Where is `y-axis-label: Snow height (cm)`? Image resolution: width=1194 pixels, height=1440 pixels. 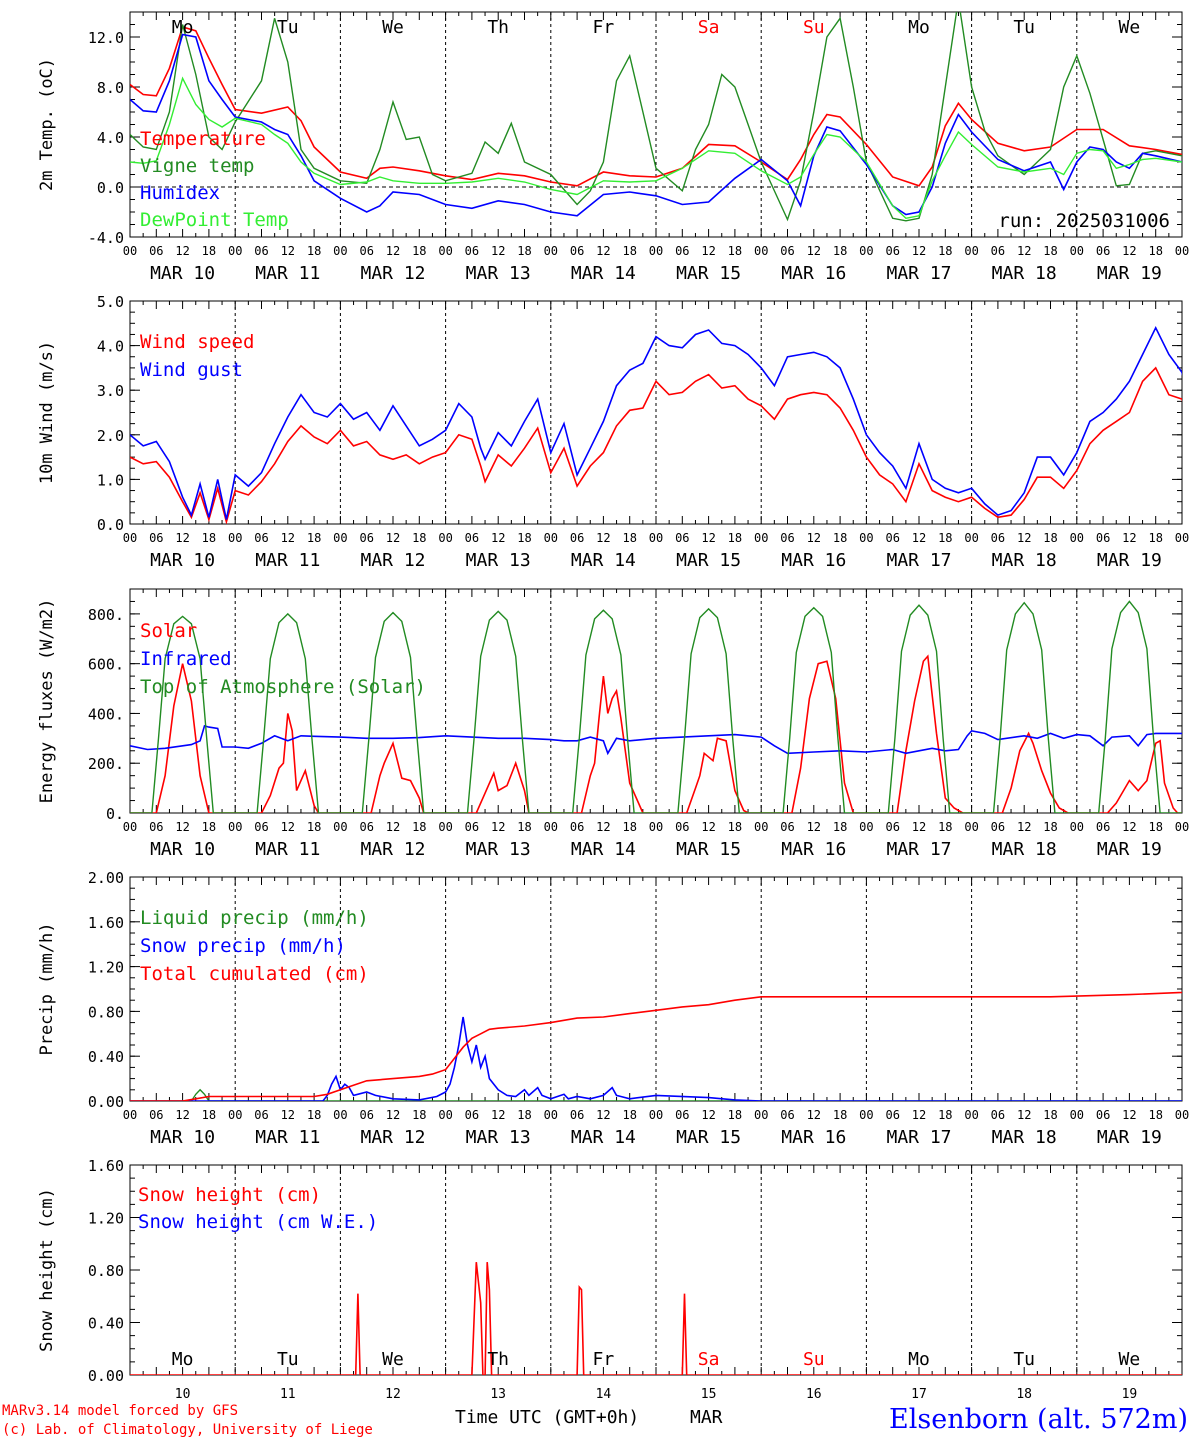
y-axis-label: Snow height (cm) is located at coordinates (47, 1270).